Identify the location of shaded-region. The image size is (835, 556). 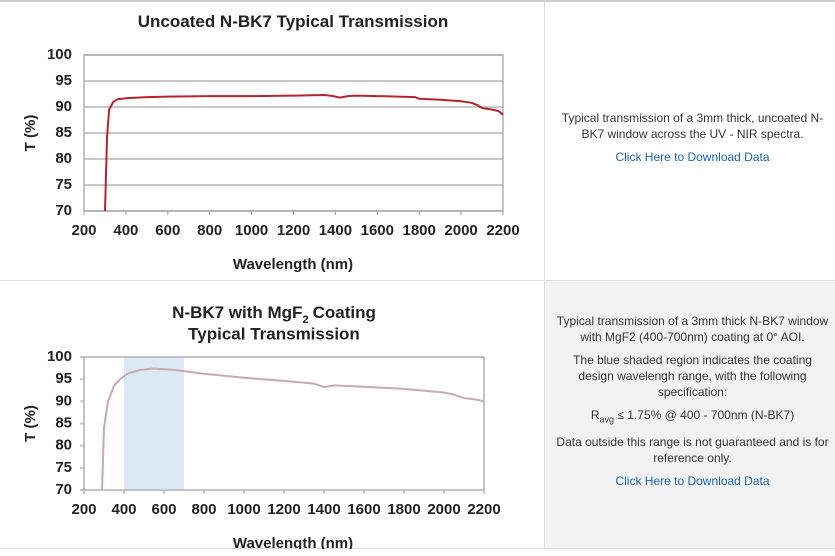
(154, 423).